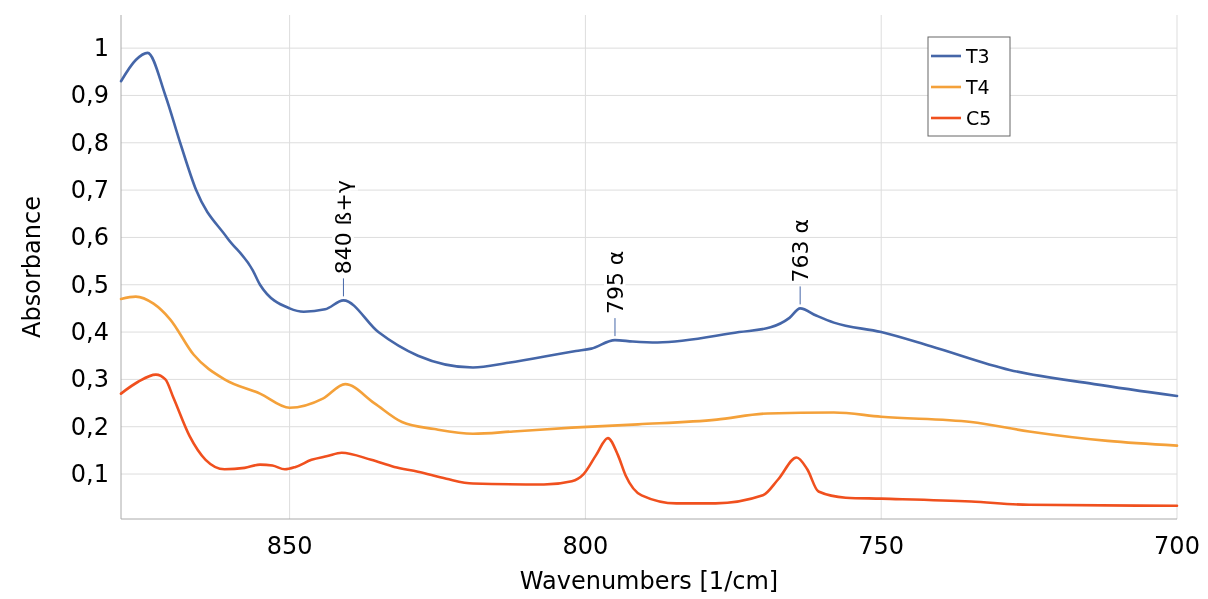  What do you see at coordinates (344, 227) in the screenshot?
I see `annotation: 840 ß+γ` at bounding box center [344, 227].